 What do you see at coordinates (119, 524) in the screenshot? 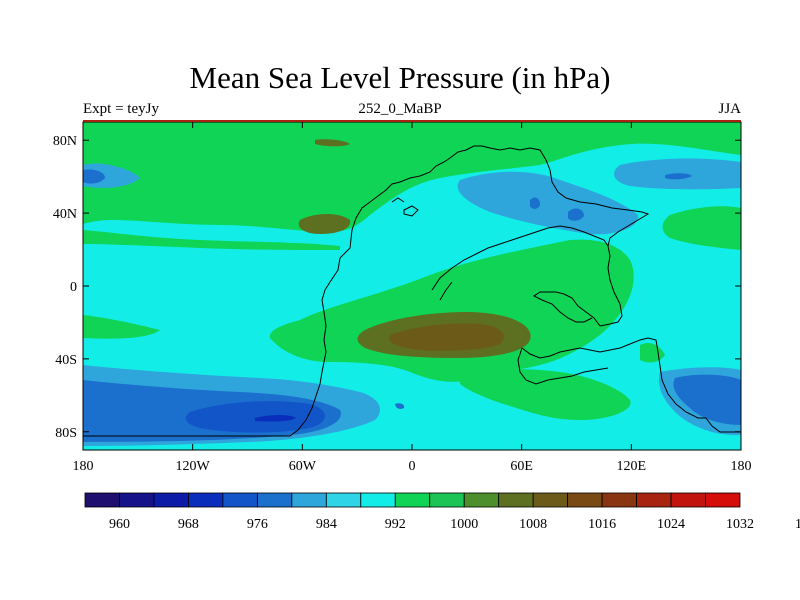
I see `colorbar-label: 960` at bounding box center [119, 524].